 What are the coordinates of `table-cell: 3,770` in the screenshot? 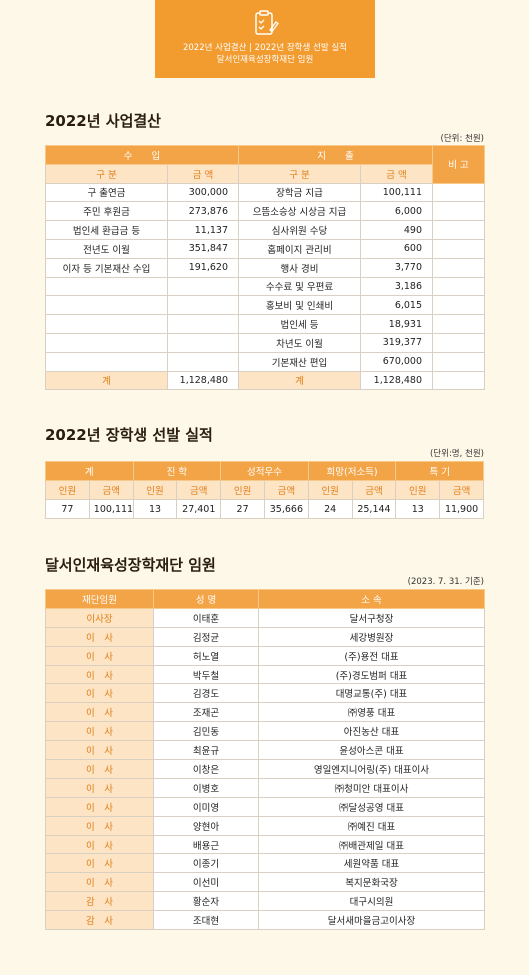 It's located at (397, 267).